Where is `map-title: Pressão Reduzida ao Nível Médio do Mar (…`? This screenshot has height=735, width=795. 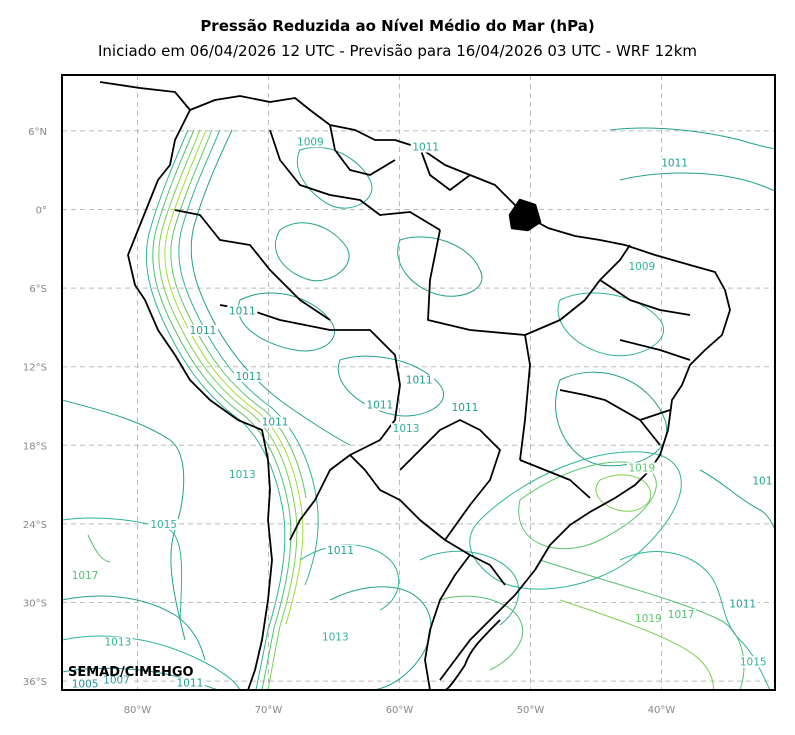 map-title: Pressão Reduzida ao Nível Médio do Mar (… is located at coordinates (397, 26).